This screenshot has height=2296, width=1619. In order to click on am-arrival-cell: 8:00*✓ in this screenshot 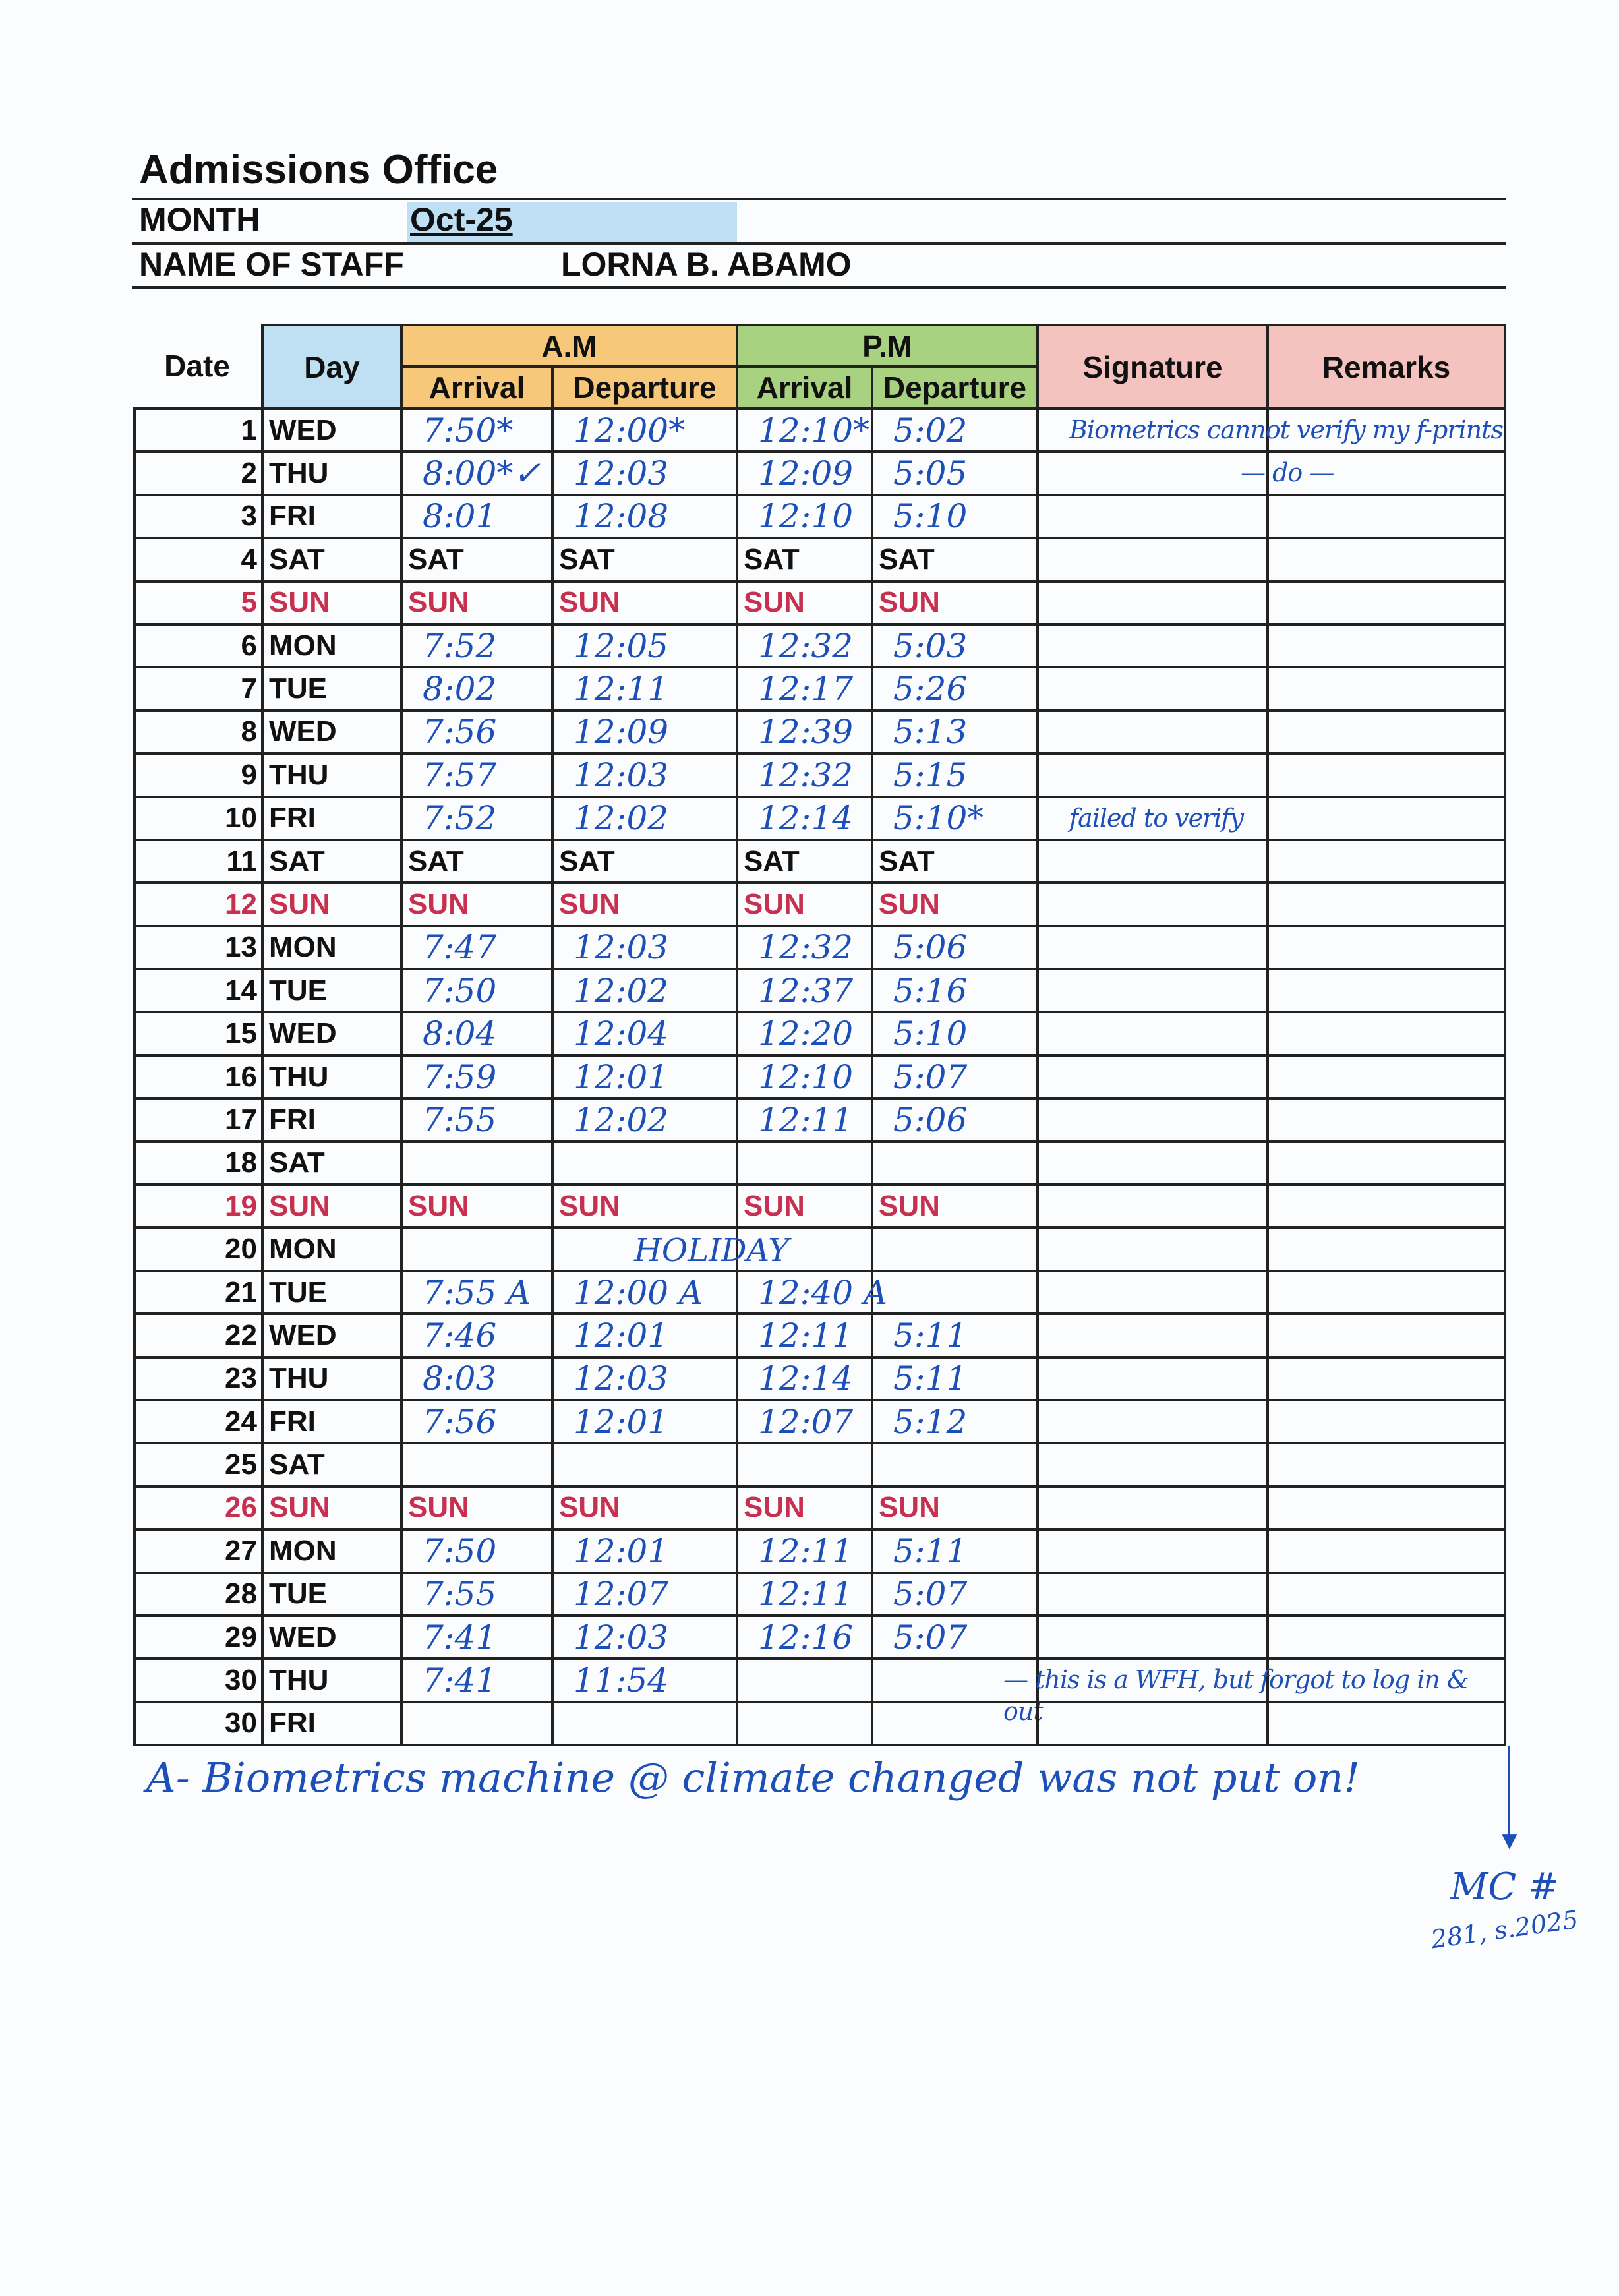, I will do `click(478, 474)`.